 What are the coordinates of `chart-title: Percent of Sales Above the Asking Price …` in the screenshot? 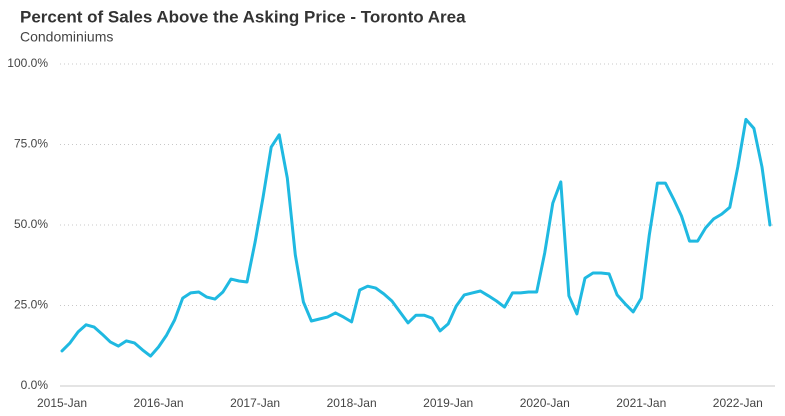 It's located at (243, 16).